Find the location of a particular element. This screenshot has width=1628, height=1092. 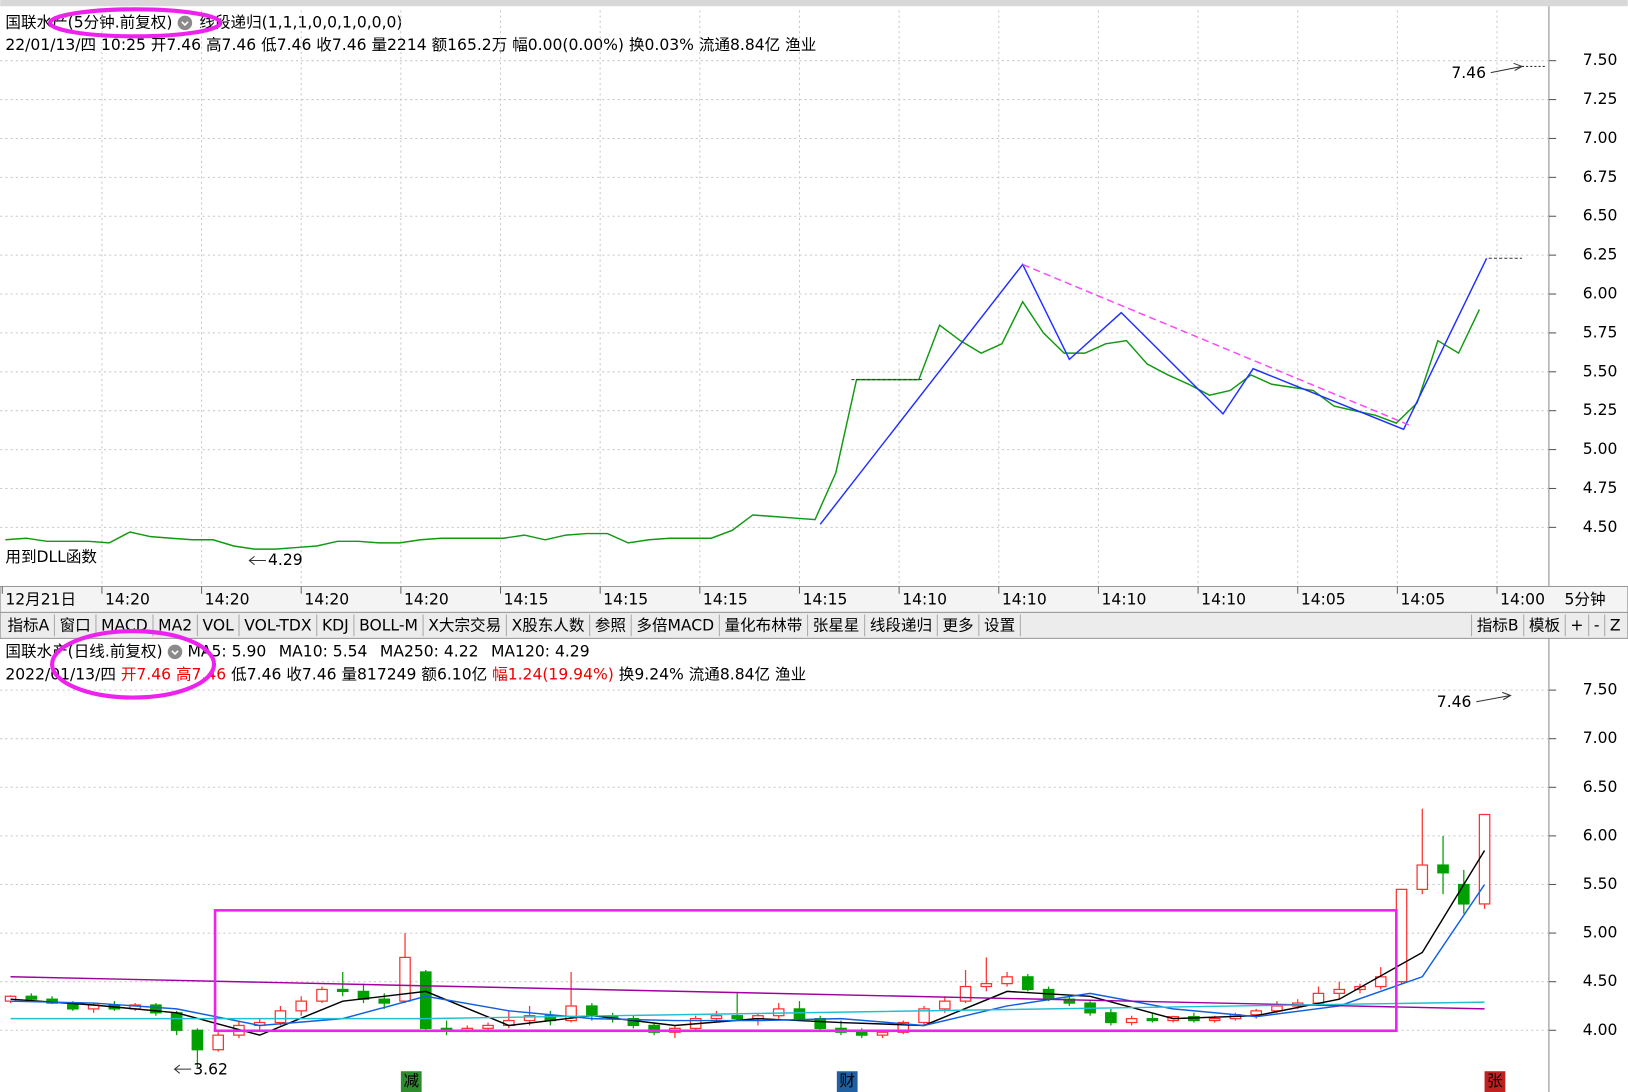

bar-info-part: 2022/01/13/四 is located at coordinates (62, 674).